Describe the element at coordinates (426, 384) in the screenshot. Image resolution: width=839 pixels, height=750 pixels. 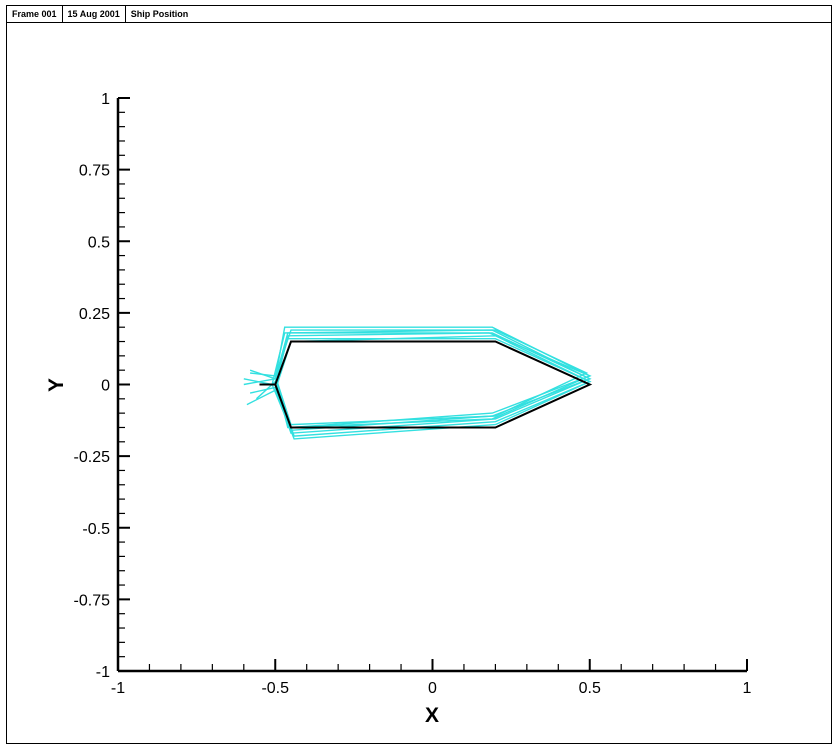
I see `ship-outline-current` at that location.